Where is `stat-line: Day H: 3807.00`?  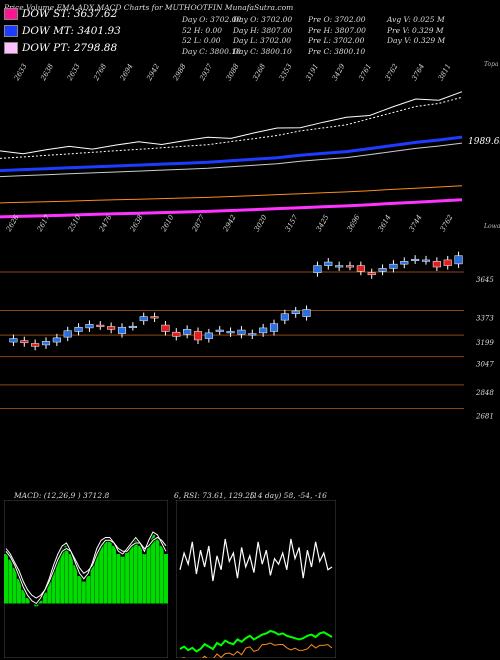
stat-line: Day H: 3807.00 is located at coordinates (263, 30).